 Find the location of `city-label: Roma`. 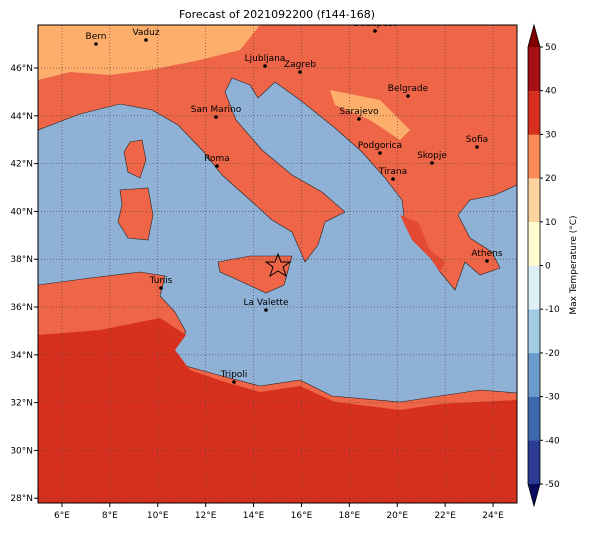

city-label: Roma is located at coordinates (217, 159).